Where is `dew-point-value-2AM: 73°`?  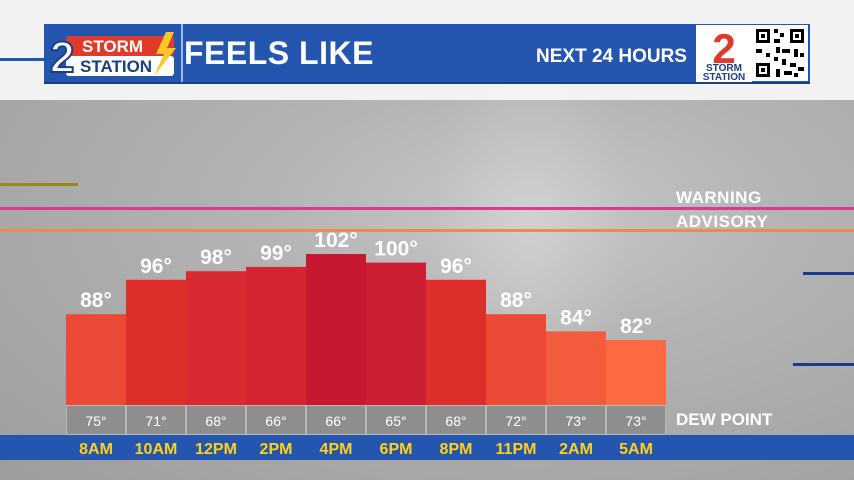 dew-point-value-2AM: 73° is located at coordinates (575, 421).